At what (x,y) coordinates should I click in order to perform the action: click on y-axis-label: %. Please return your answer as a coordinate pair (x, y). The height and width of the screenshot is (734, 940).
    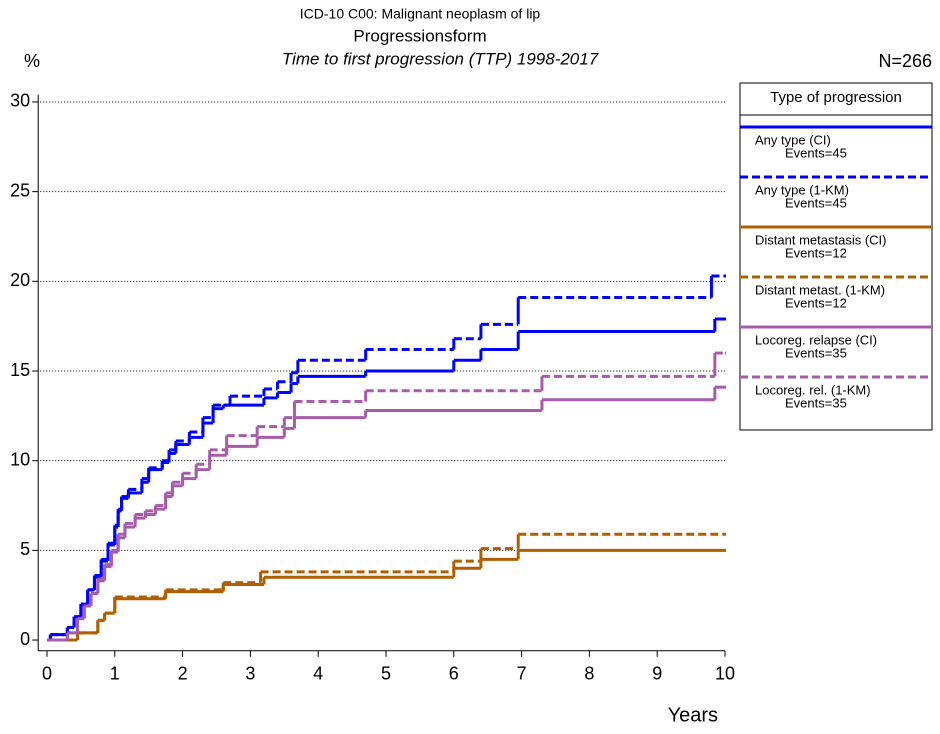
    Looking at the image, I should click on (32, 61).